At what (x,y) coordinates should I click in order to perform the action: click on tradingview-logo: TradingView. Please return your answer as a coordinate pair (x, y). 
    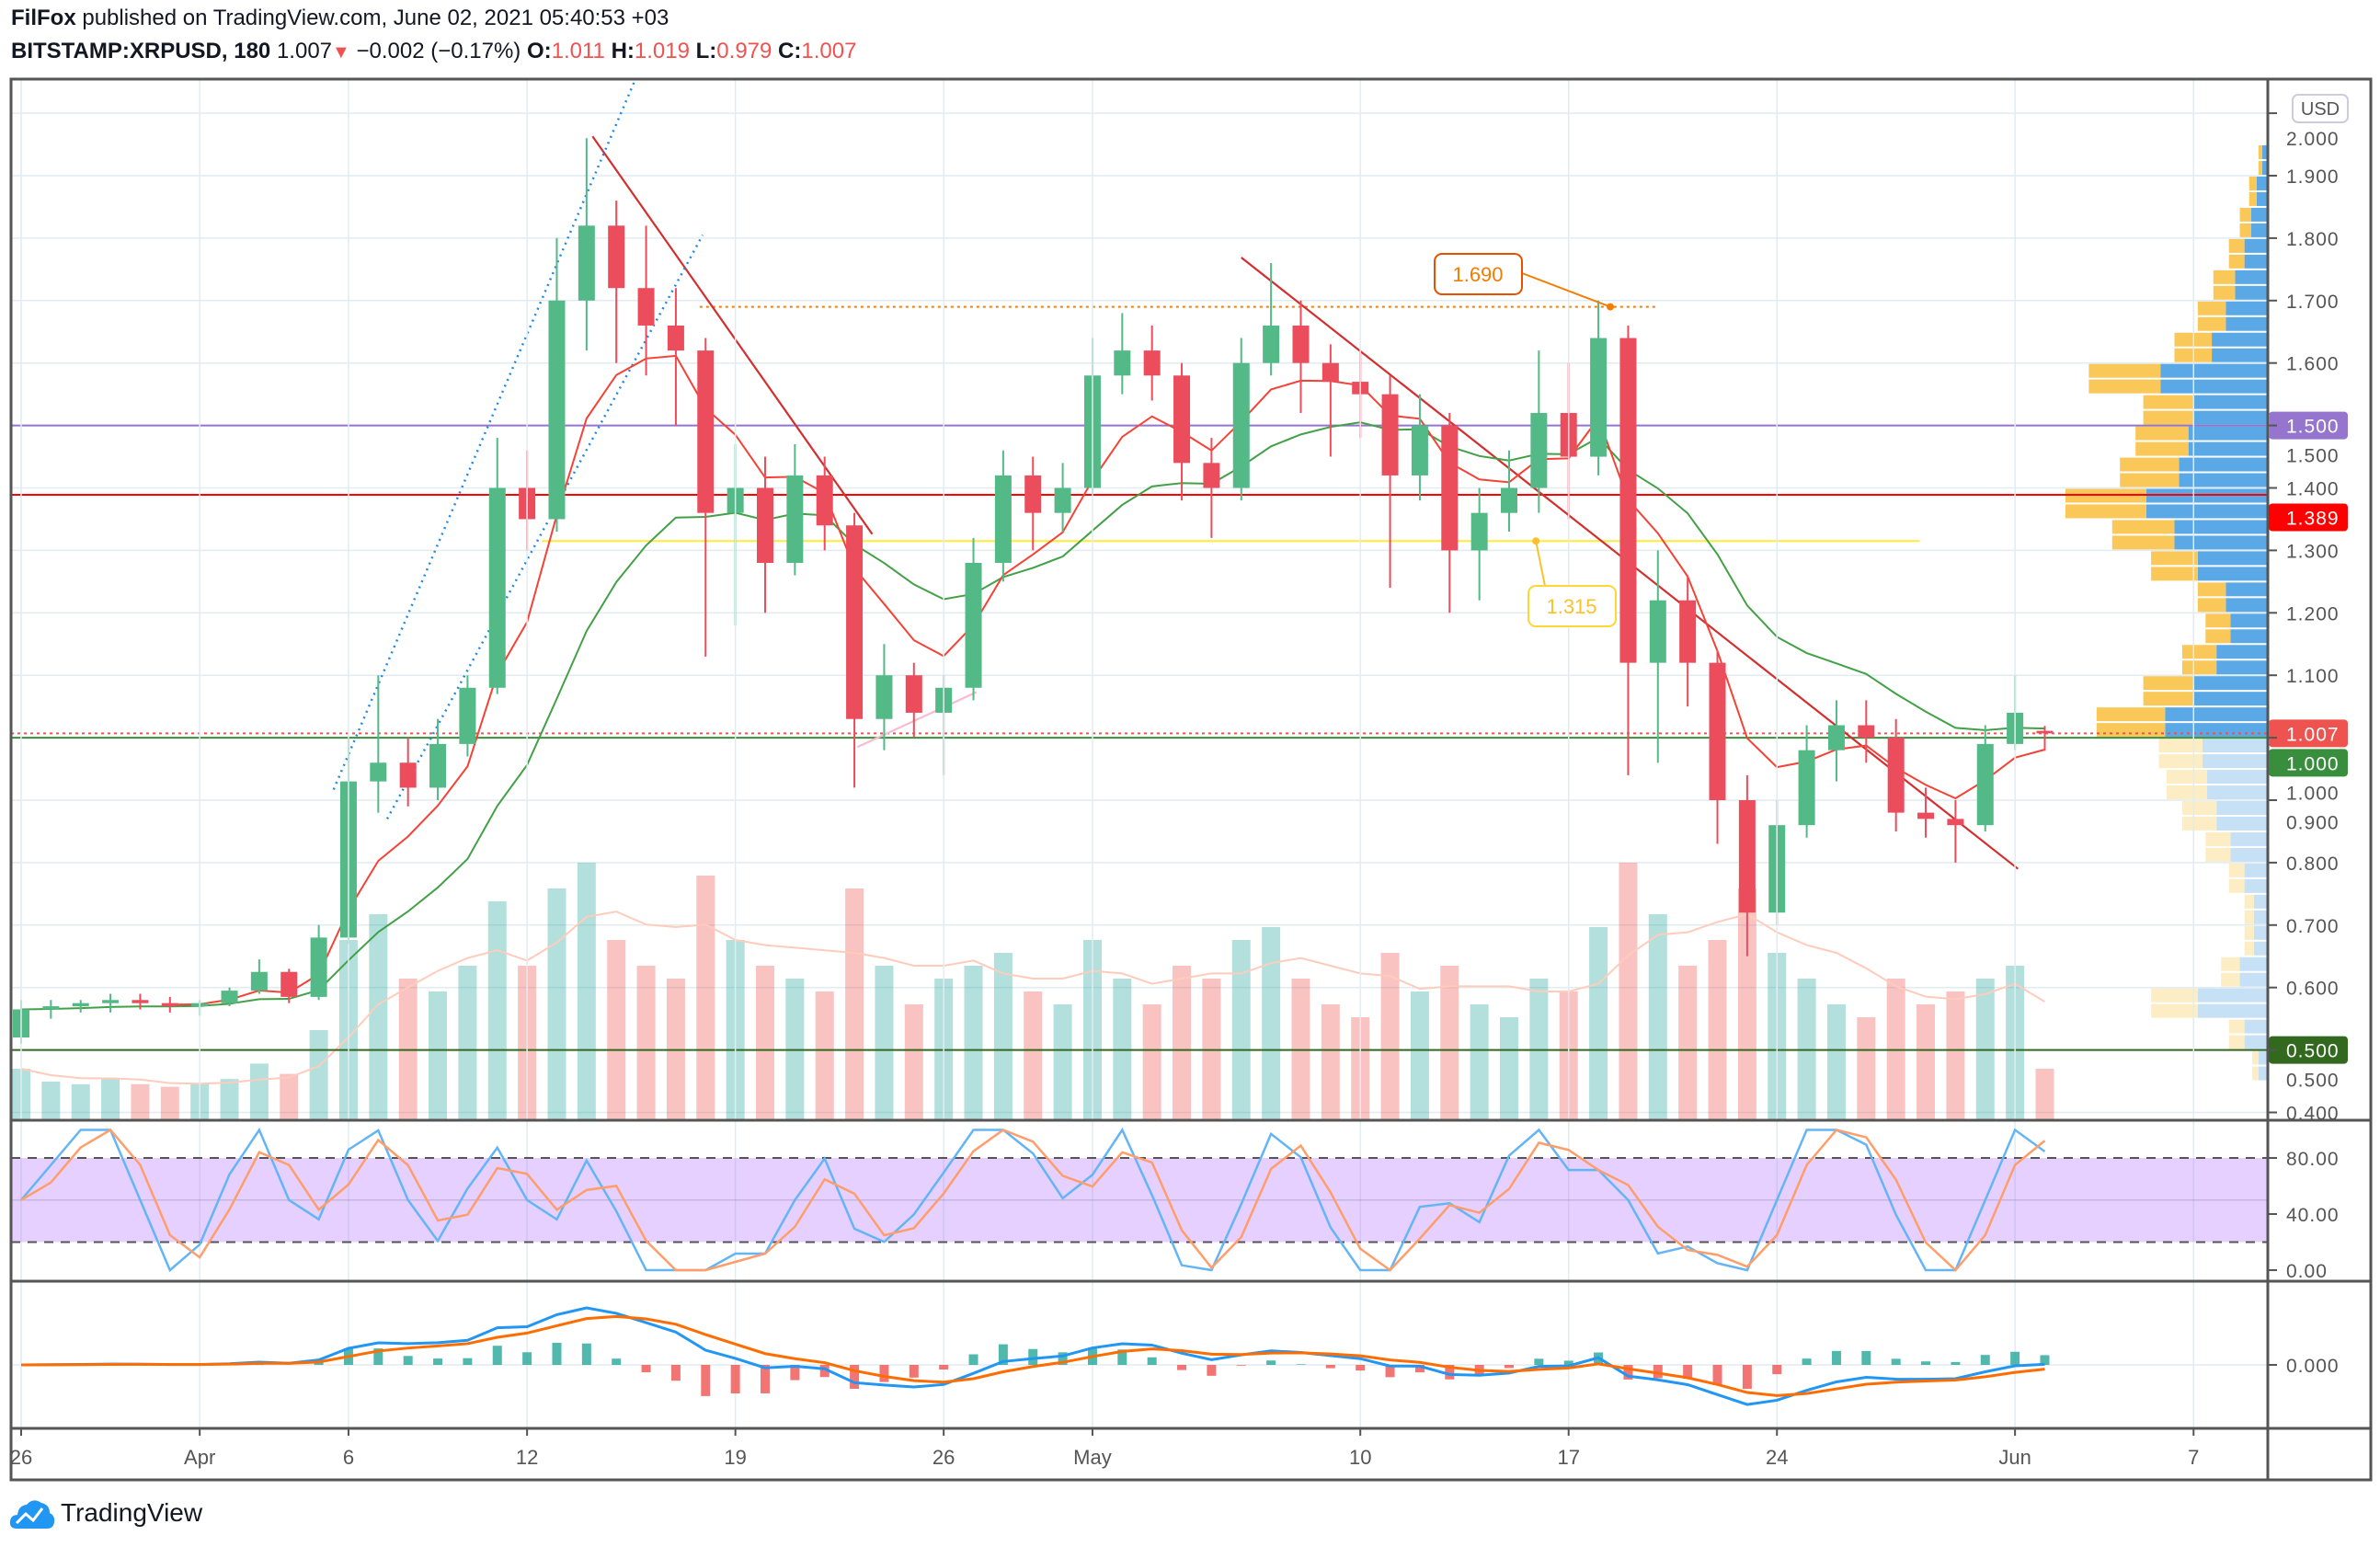
    Looking at the image, I should click on (105, 1513).